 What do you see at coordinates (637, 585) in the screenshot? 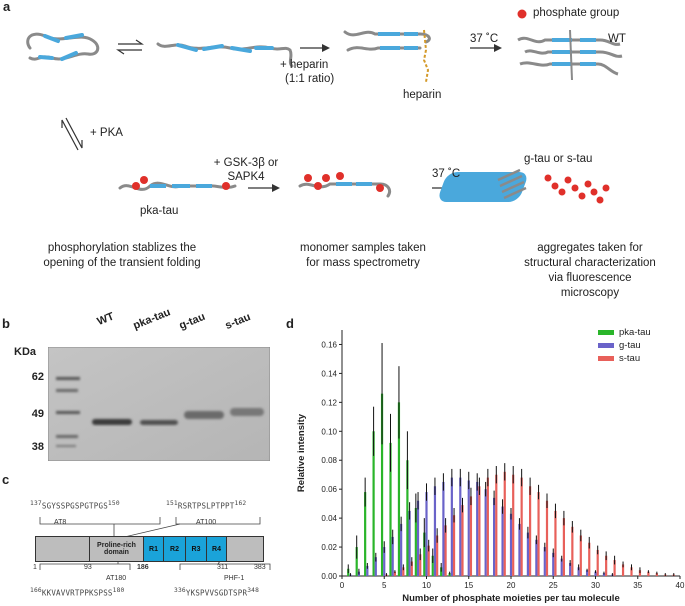
I see `x-tick-label: 35` at bounding box center [637, 585].